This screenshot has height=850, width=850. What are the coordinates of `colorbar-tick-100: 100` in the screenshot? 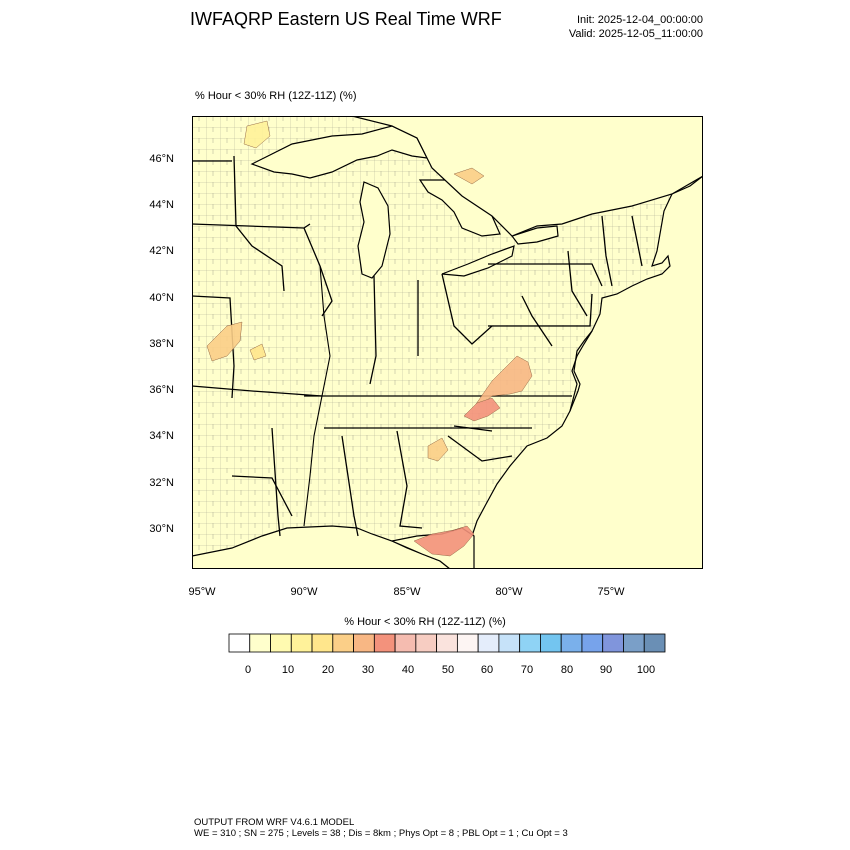 It's located at (646, 670).